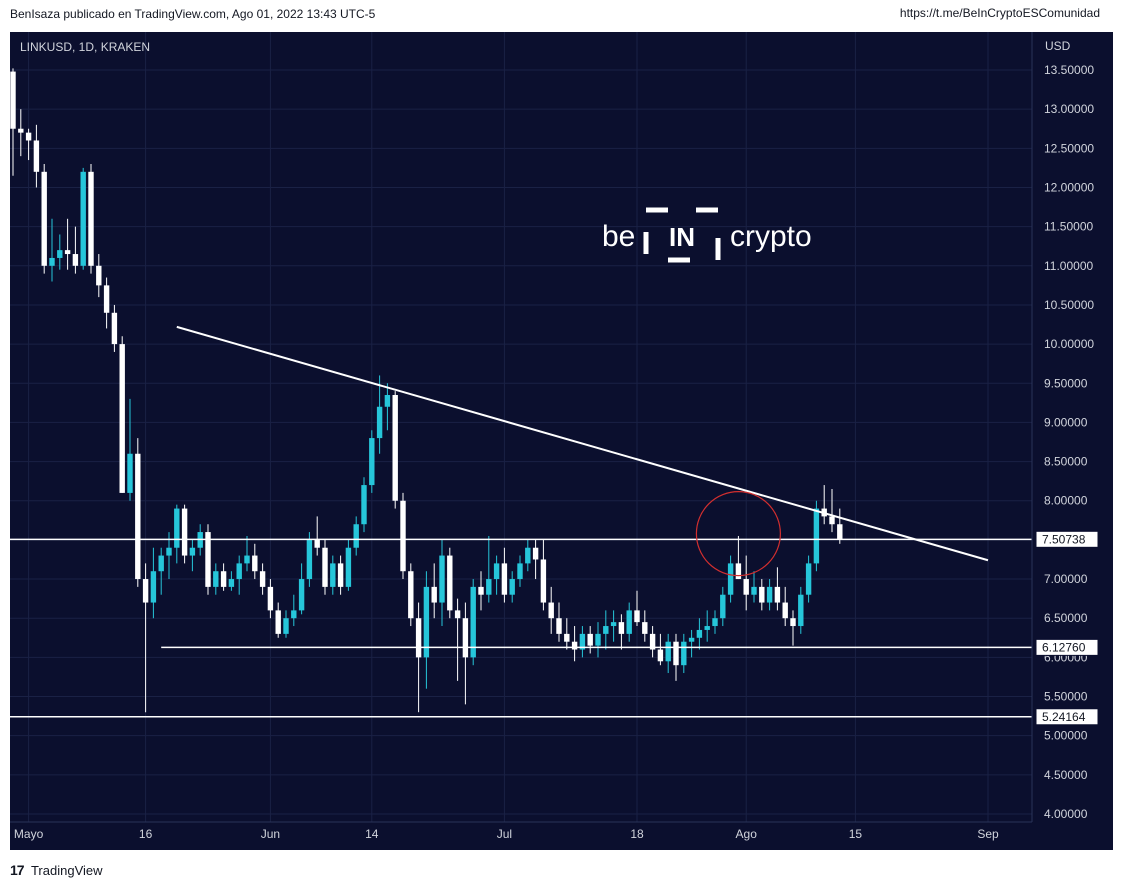 The width and height of the screenshot is (1125, 891). Describe the element at coordinates (999, 13) in the screenshot. I see `community-link: https://t.me/BeInCryptoESComunidad` at that location.